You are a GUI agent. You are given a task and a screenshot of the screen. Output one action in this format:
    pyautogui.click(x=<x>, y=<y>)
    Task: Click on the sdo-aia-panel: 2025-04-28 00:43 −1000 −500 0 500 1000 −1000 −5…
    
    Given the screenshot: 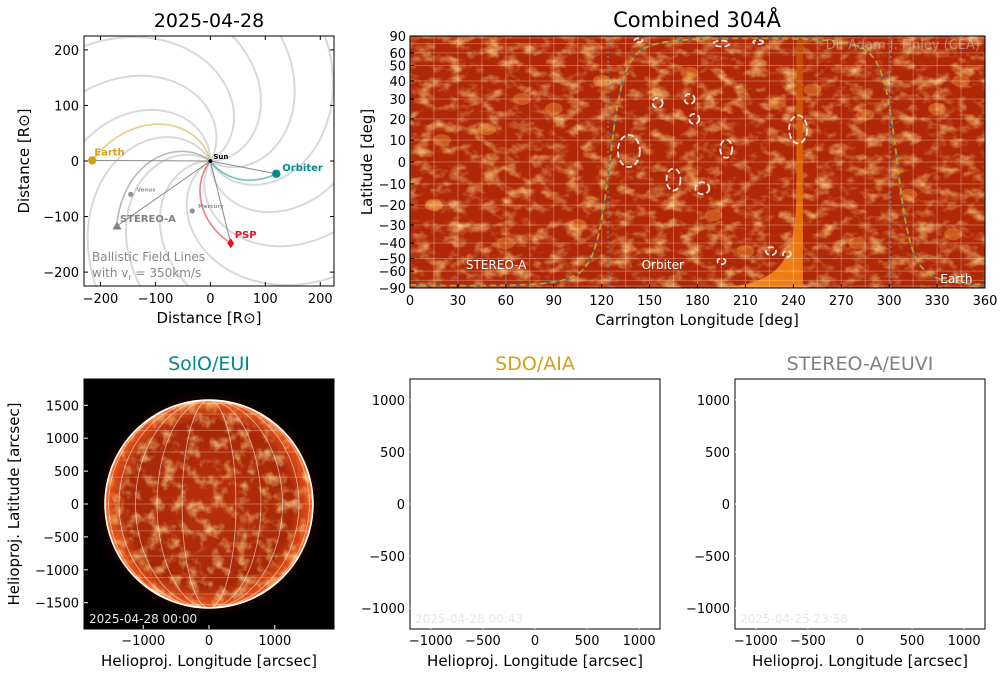 What is the action you would take?
    pyautogui.click(x=511, y=511)
    